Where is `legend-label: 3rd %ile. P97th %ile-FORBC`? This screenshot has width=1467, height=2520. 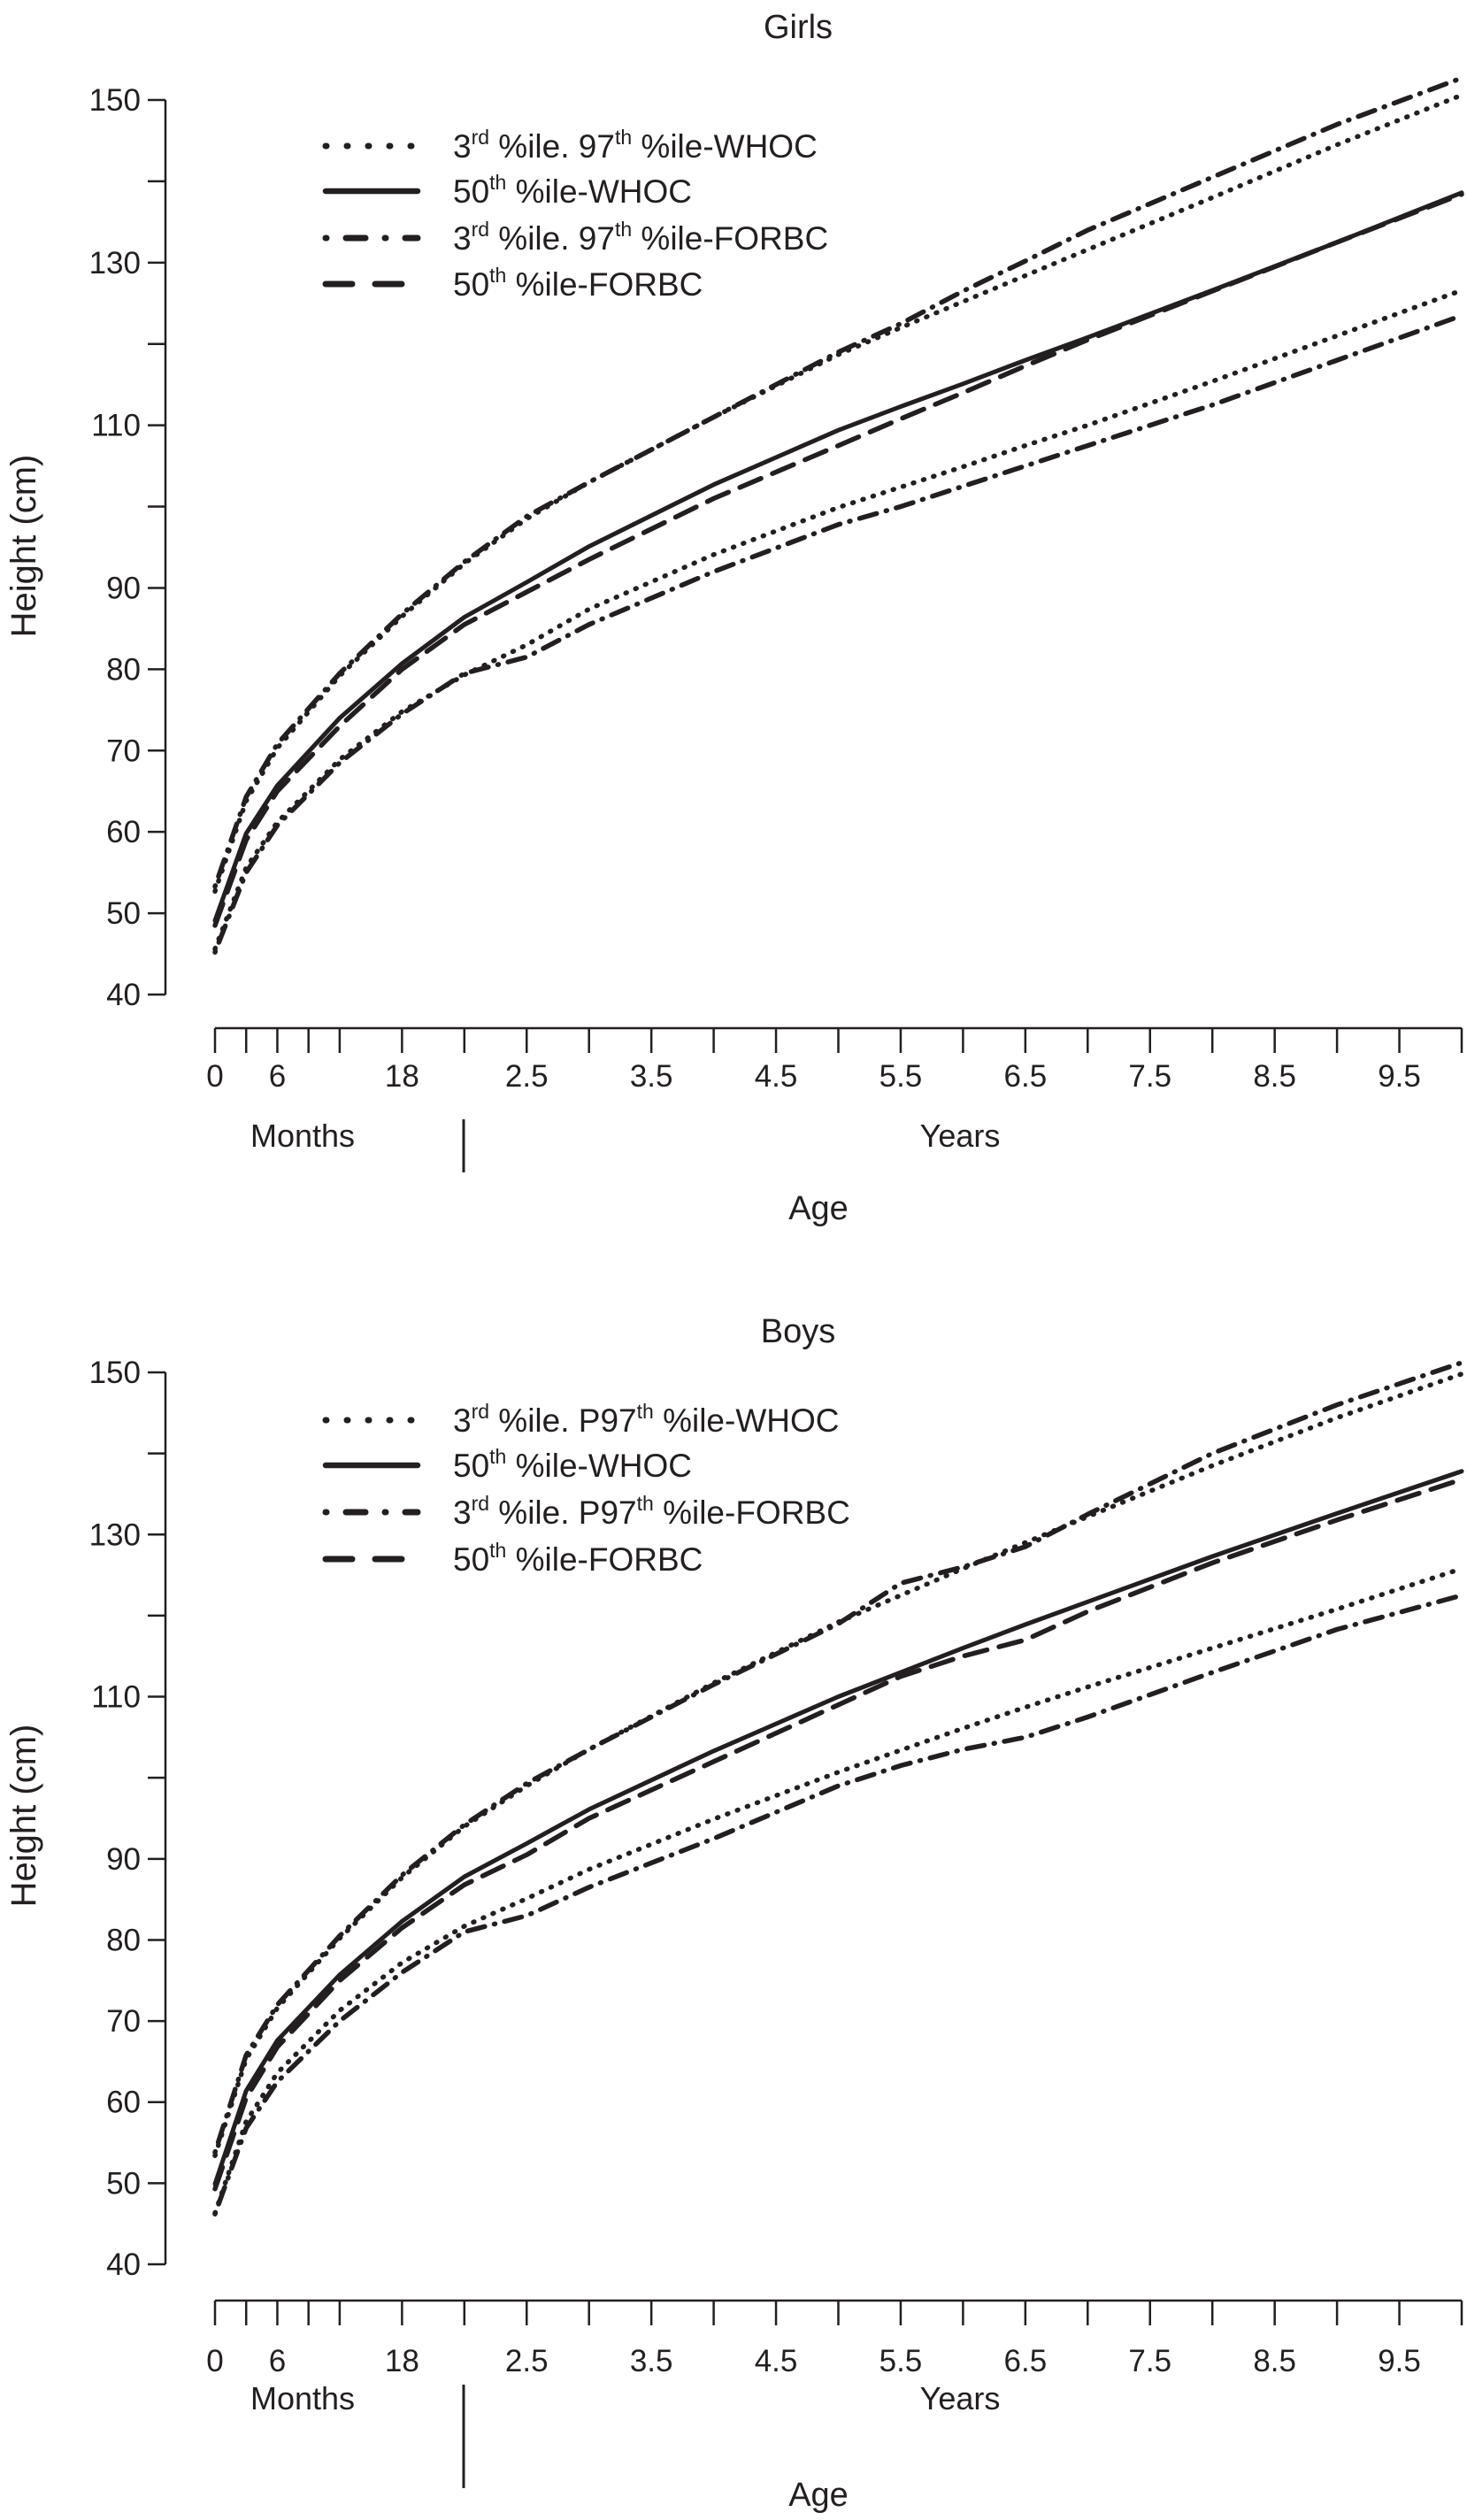 legend-label: 3rd %ile. P97th %ile-FORBC is located at coordinates (651, 1511).